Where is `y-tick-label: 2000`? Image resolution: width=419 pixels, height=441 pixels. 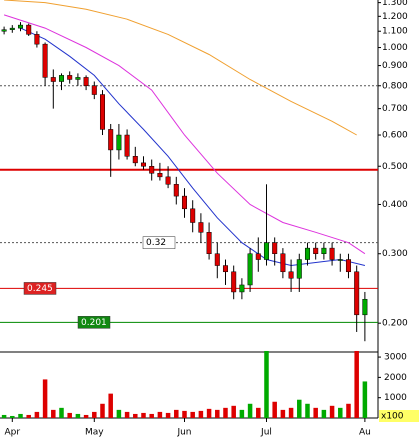
y-tick-label: 2000 is located at coordinates (395, 378).